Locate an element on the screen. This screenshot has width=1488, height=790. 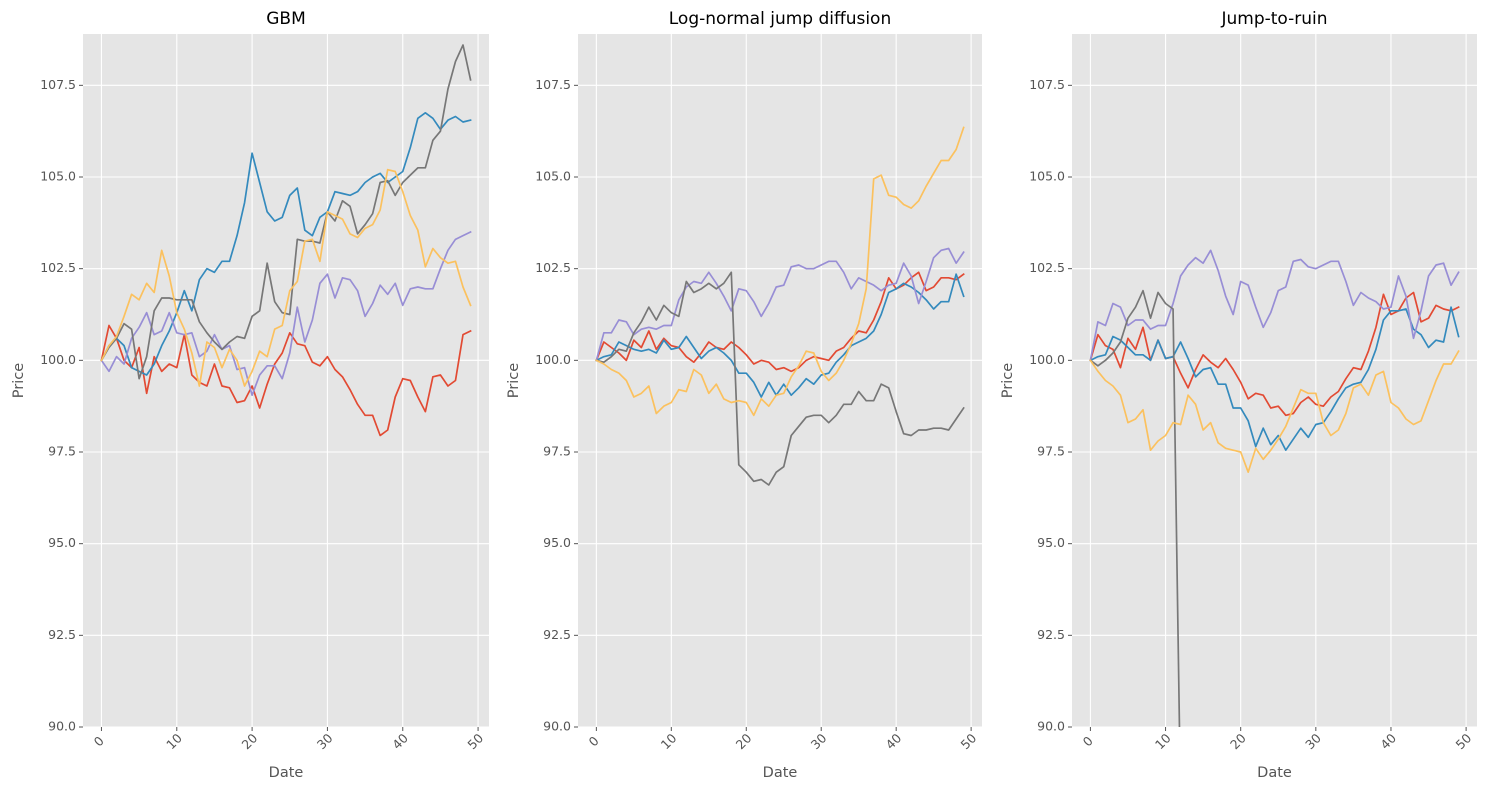
chart-title: GBM is located at coordinates (286, 19).